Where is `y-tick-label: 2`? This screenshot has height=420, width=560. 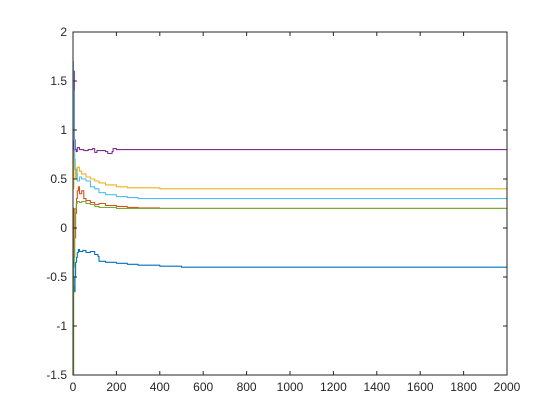 y-tick-label: 2 is located at coordinates (63, 32).